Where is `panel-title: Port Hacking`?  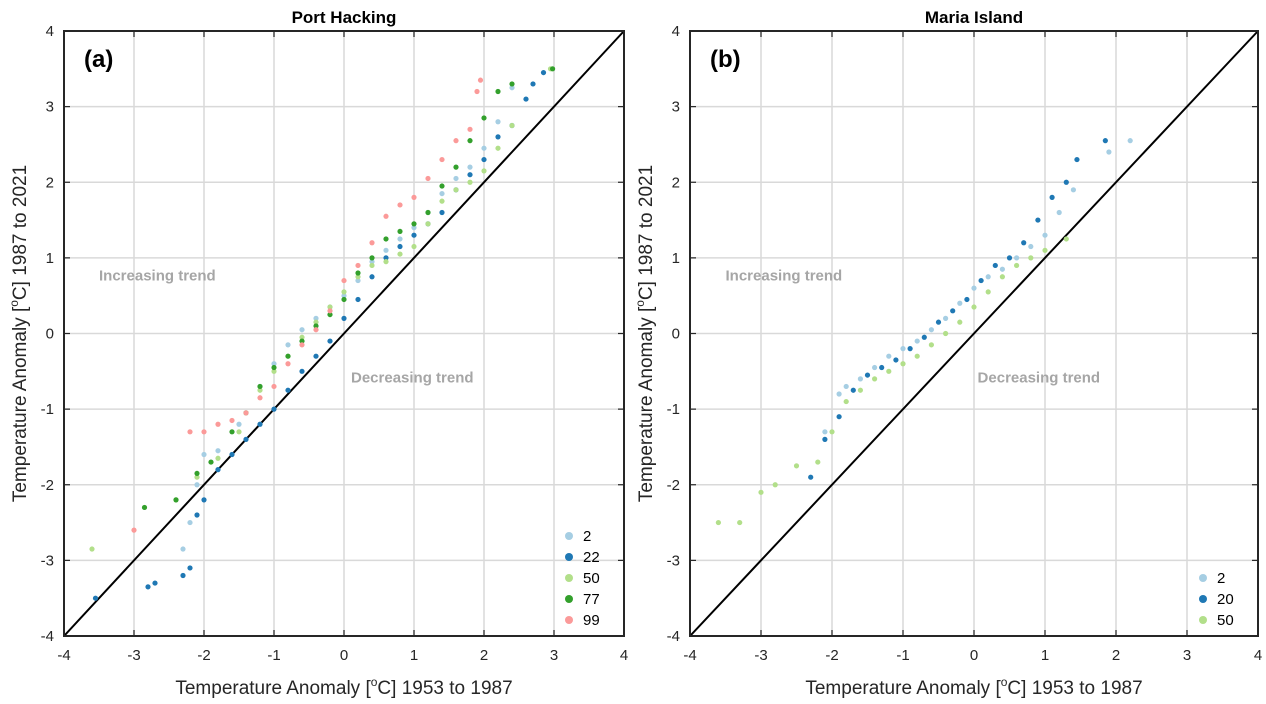
panel-title: Port Hacking is located at coordinates (344, 17).